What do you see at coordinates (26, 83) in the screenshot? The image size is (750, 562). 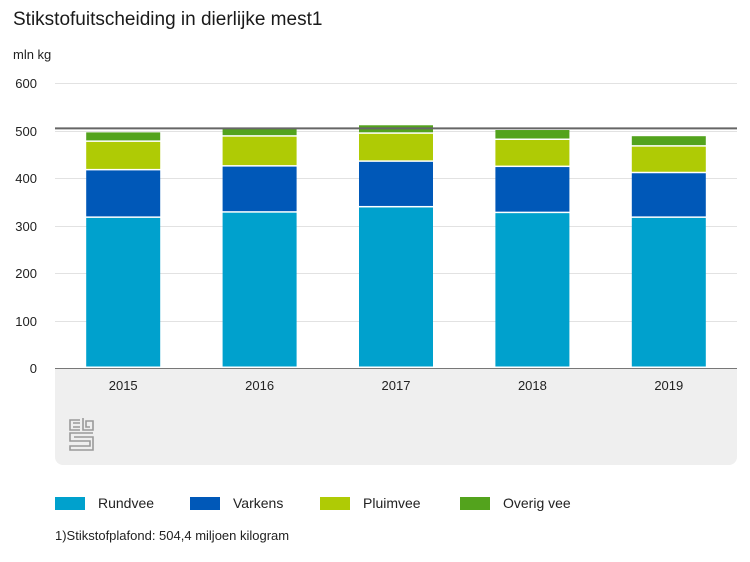 I see `y-tick-label: 600` at bounding box center [26, 83].